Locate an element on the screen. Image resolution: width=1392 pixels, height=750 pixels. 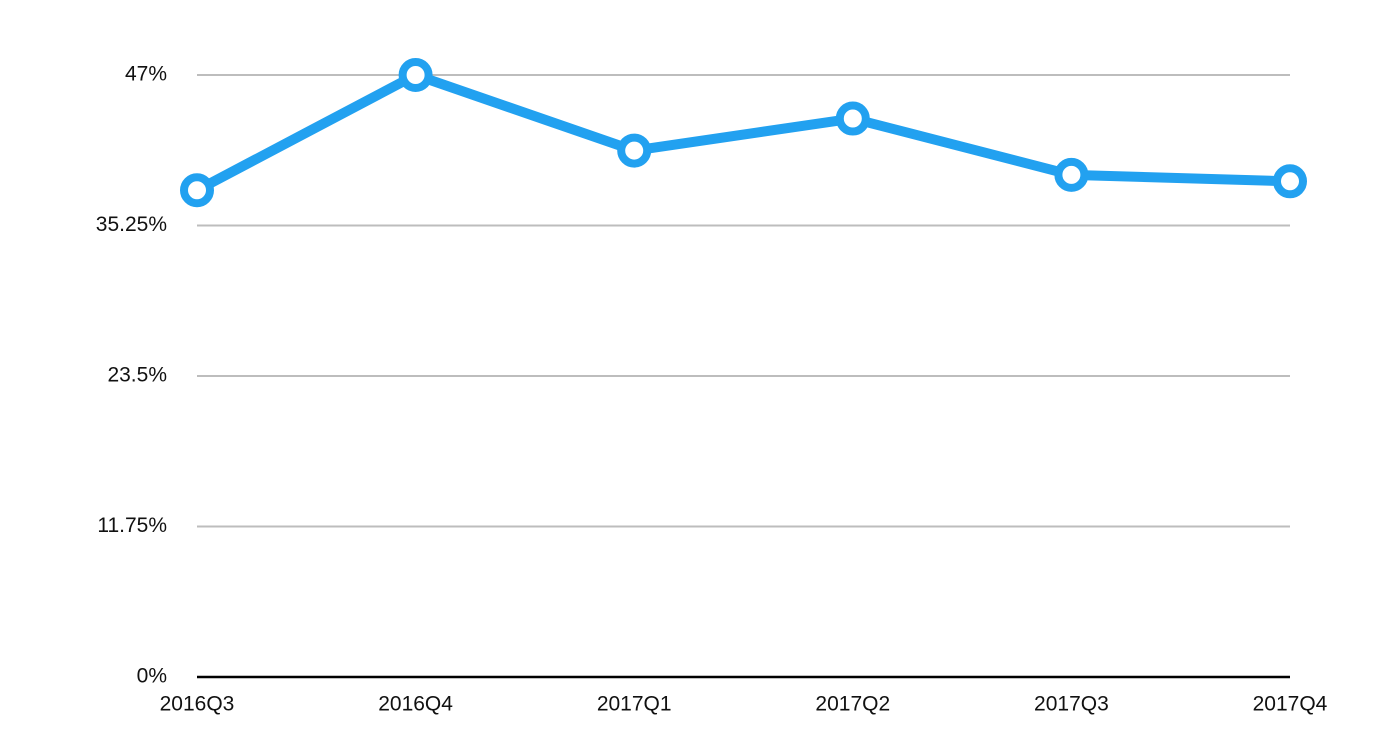
x-tick-label: 2017Q1 is located at coordinates (634, 704).